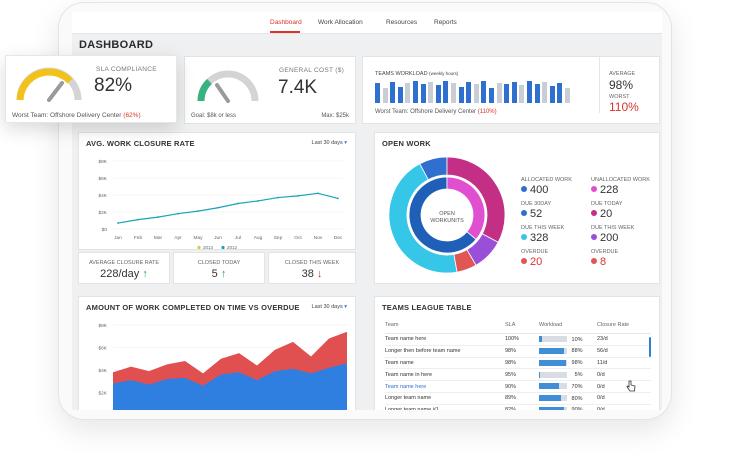 The height and width of the screenshot is (469, 730). Describe the element at coordinates (568, 386) in the screenshot. I see `team-workload: 70%` at that location.